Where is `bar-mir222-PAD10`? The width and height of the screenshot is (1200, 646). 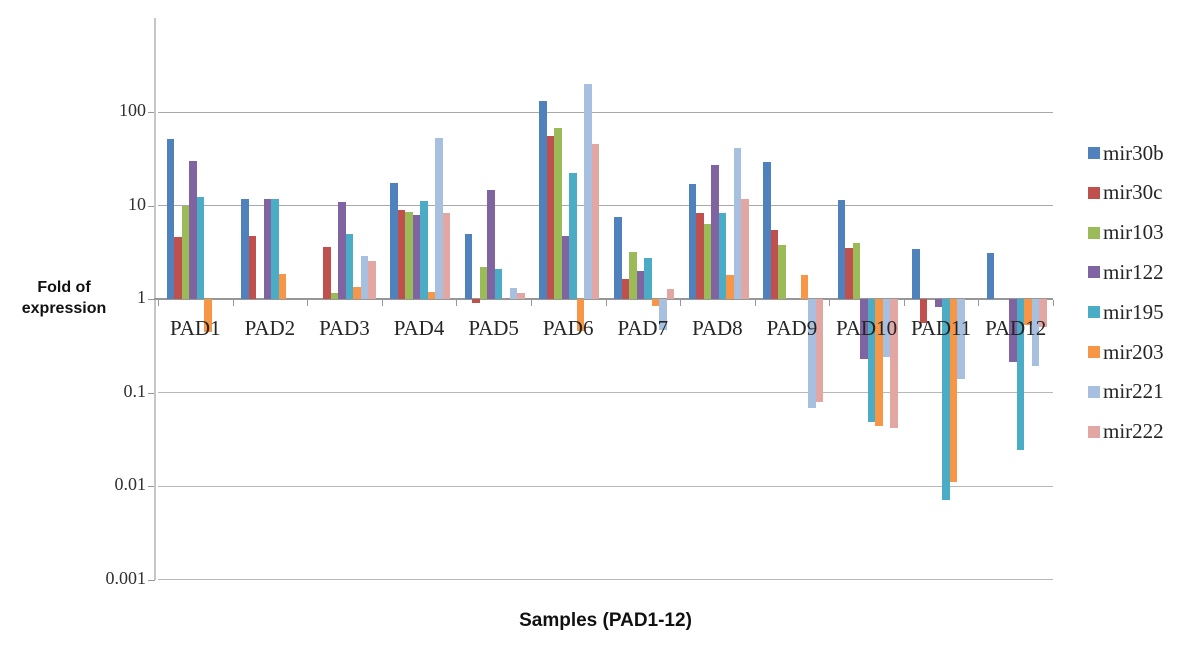 bar-mir222-PAD10 is located at coordinates (894, 363).